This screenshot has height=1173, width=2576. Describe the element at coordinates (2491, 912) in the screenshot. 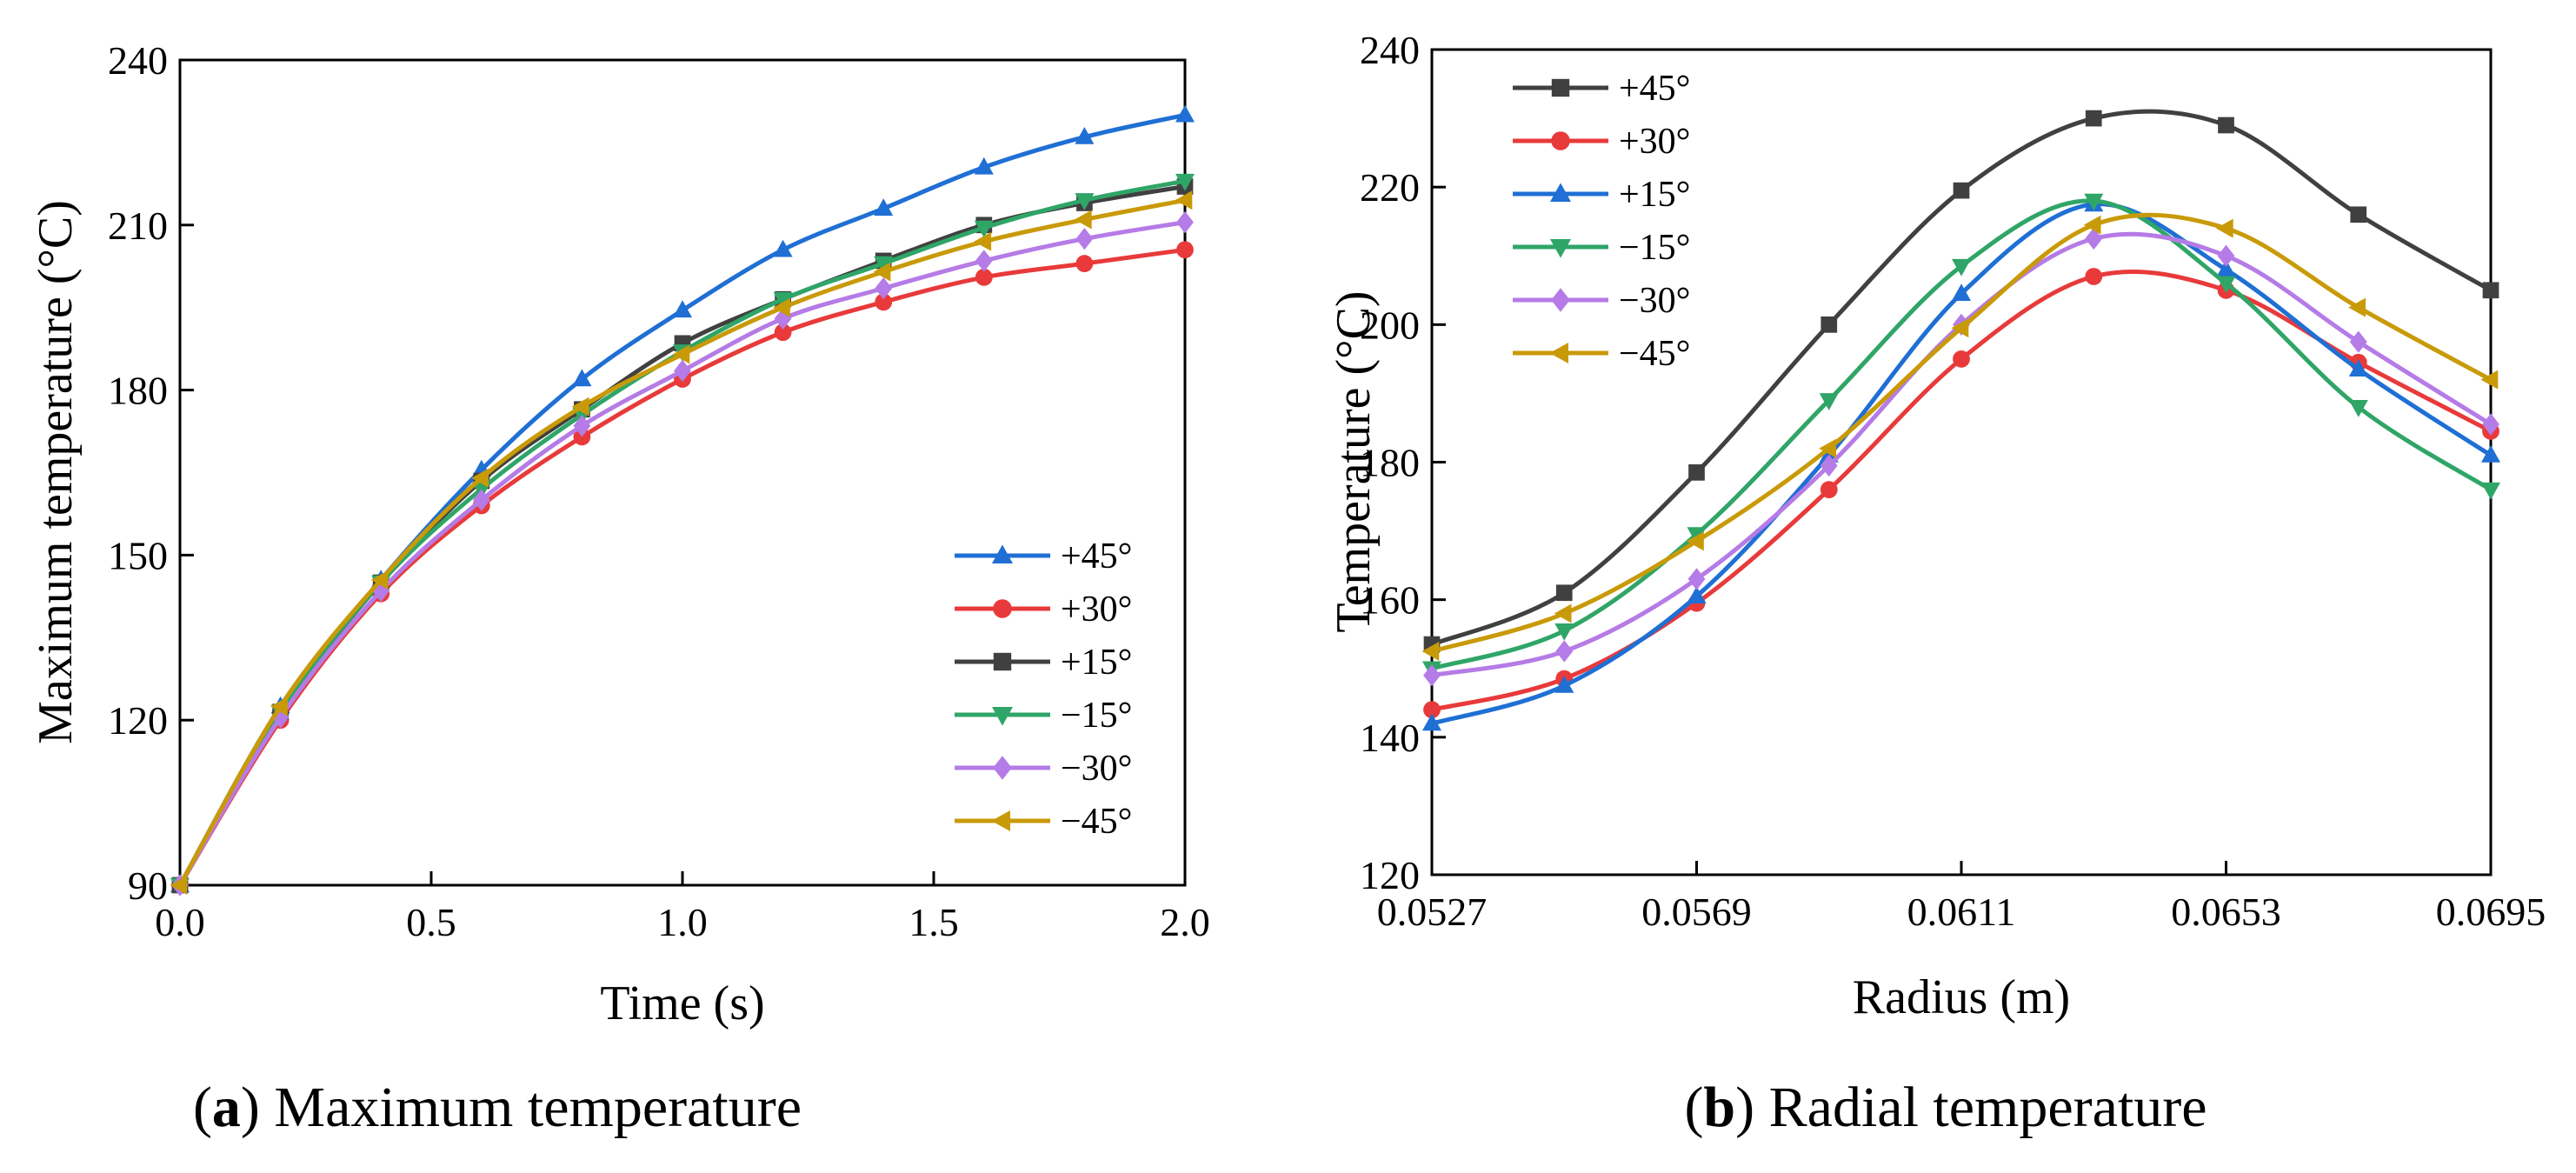

I see `panel-b-x-tick-label: 0.0695` at that location.